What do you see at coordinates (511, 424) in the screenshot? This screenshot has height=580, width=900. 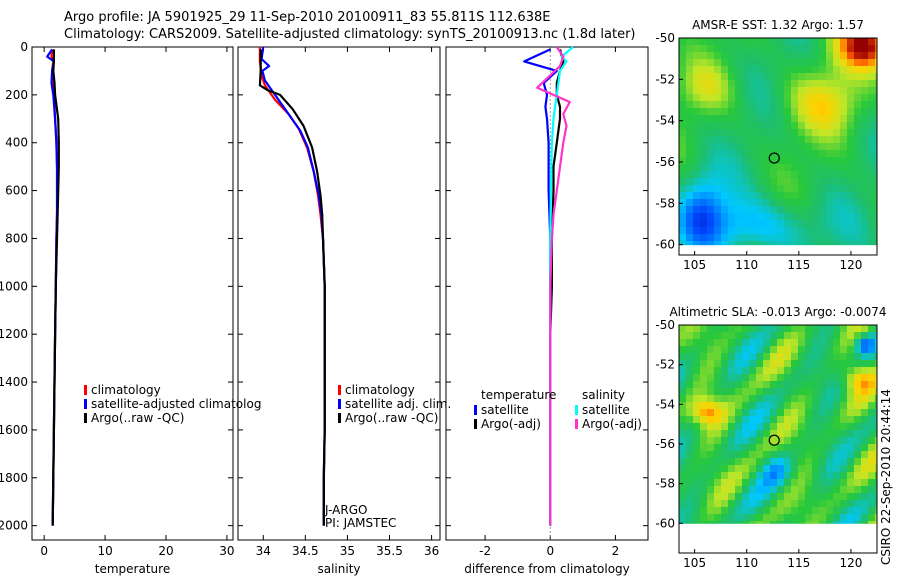 I see `legend-entry: Argo(-adj)` at bounding box center [511, 424].